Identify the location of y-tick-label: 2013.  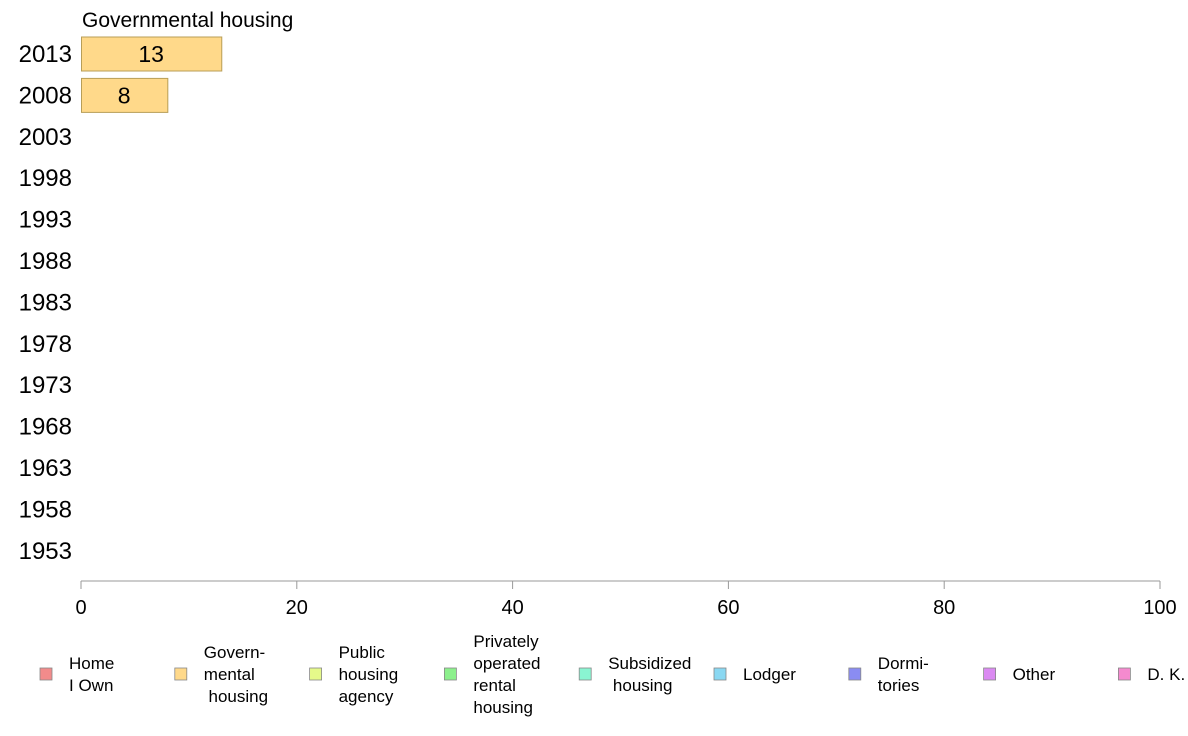
(45, 54).